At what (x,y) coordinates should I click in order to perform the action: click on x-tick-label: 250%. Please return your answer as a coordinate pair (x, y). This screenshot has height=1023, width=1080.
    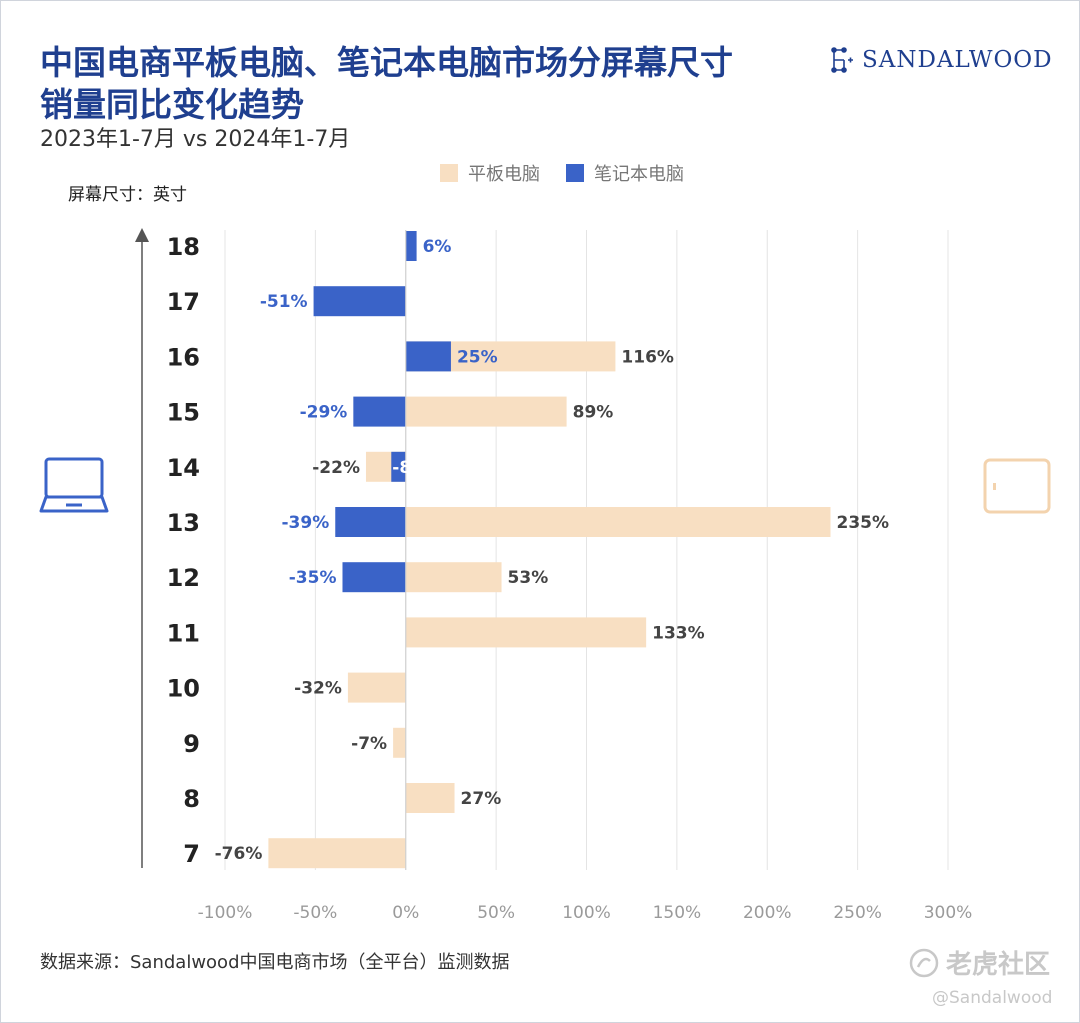
    Looking at the image, I should click on (857, 913).